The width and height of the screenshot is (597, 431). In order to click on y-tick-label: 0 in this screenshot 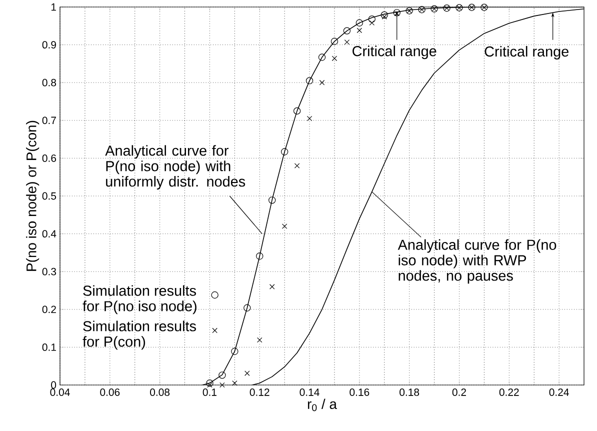, I will do `click(53, 385)`.